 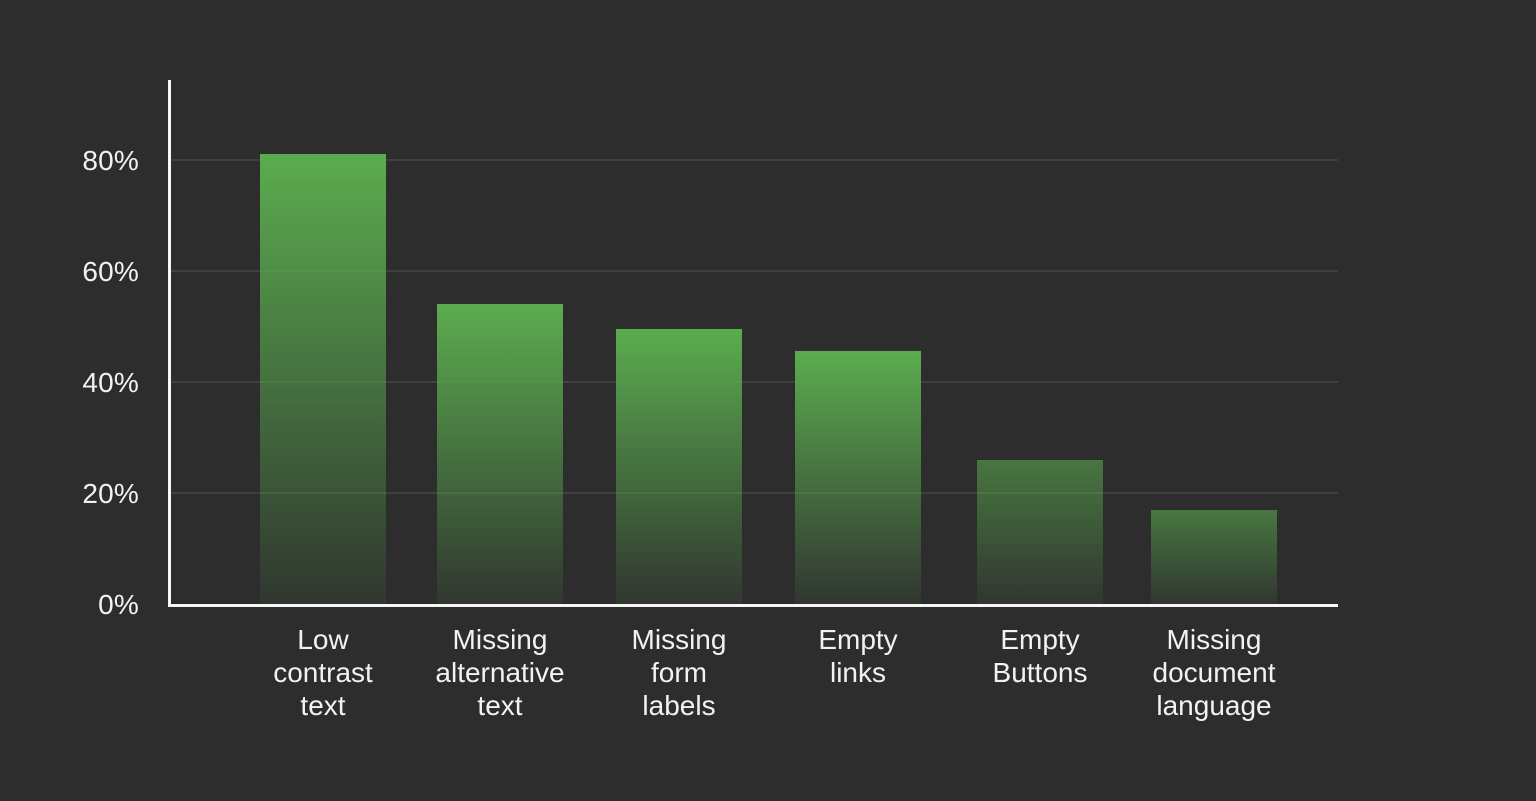 What do you see at coordinates (1214, 672) in the screenshot?
I see `x-category-label-6: Missing document language` at bounding box center [1214, 672].